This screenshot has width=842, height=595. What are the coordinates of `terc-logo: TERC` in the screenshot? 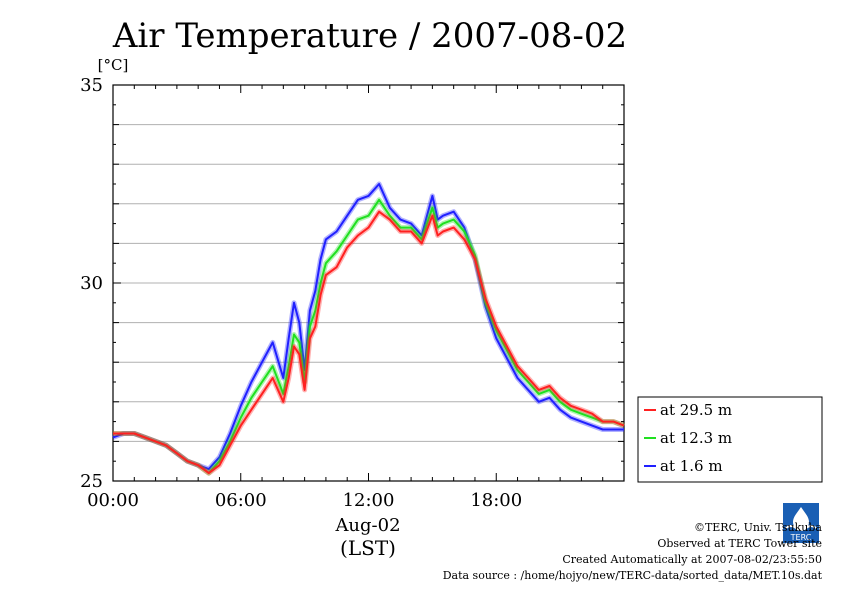 It's located at (801, 523).